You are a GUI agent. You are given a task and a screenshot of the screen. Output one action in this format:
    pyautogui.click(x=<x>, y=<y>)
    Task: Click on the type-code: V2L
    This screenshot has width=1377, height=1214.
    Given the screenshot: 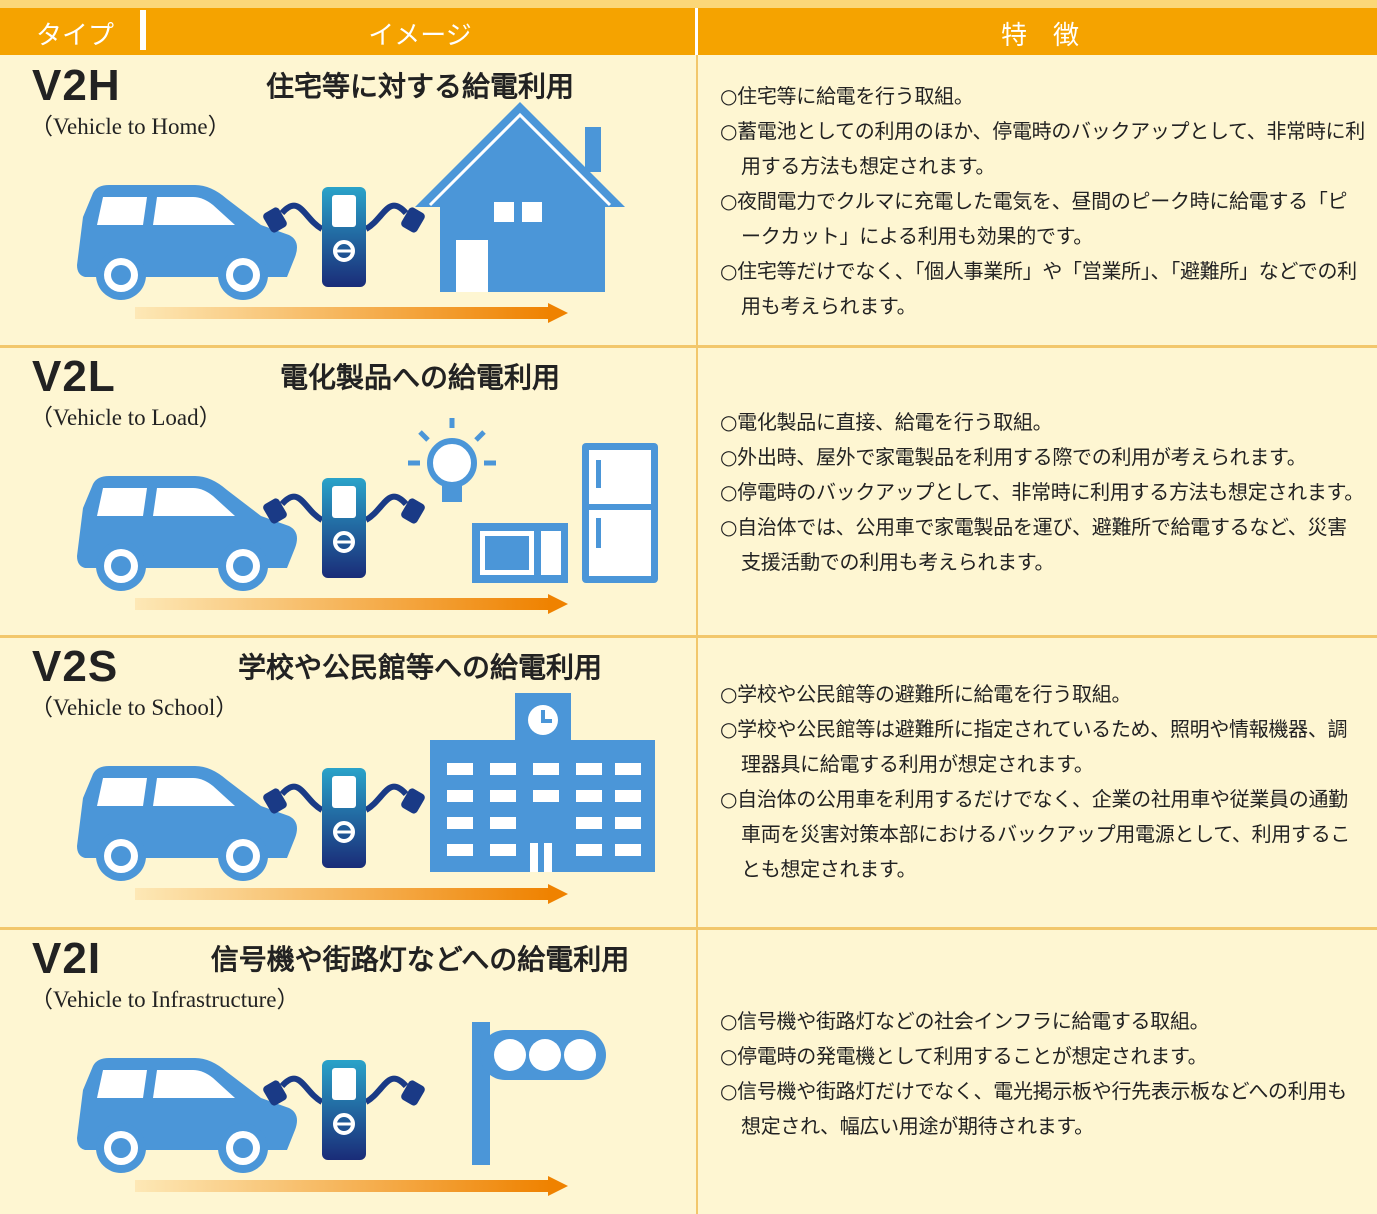 What is the action you would take?
    pyautogui.click(x=74, y=376)
    